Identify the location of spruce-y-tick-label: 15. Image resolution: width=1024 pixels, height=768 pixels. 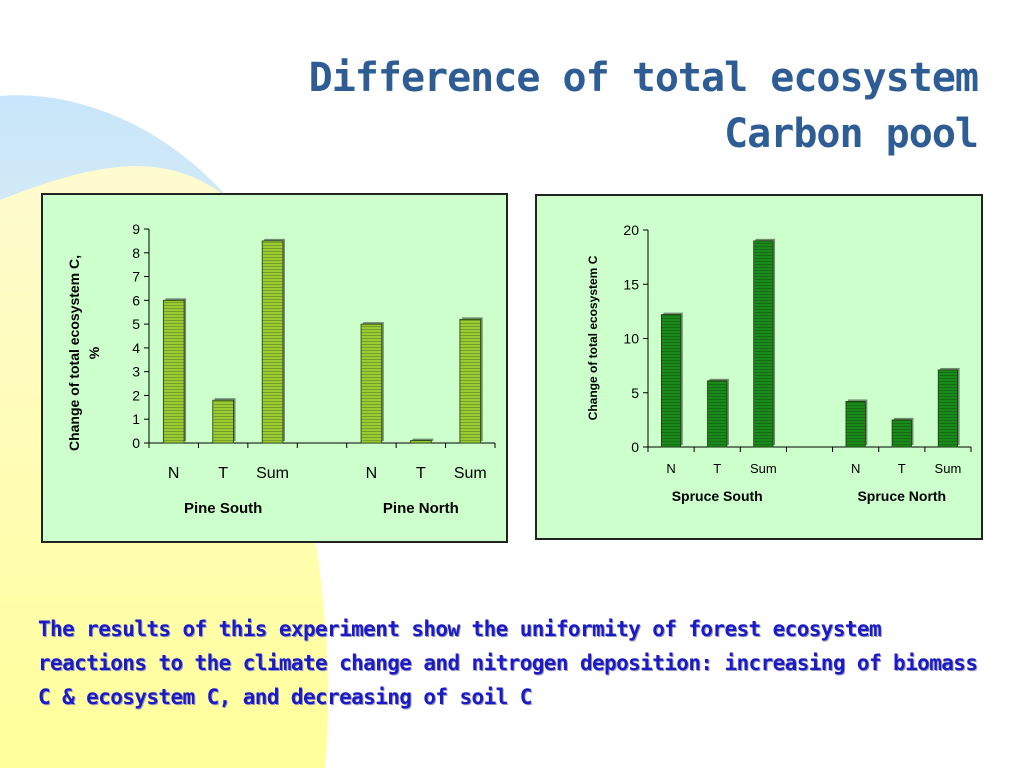
(631, 284).